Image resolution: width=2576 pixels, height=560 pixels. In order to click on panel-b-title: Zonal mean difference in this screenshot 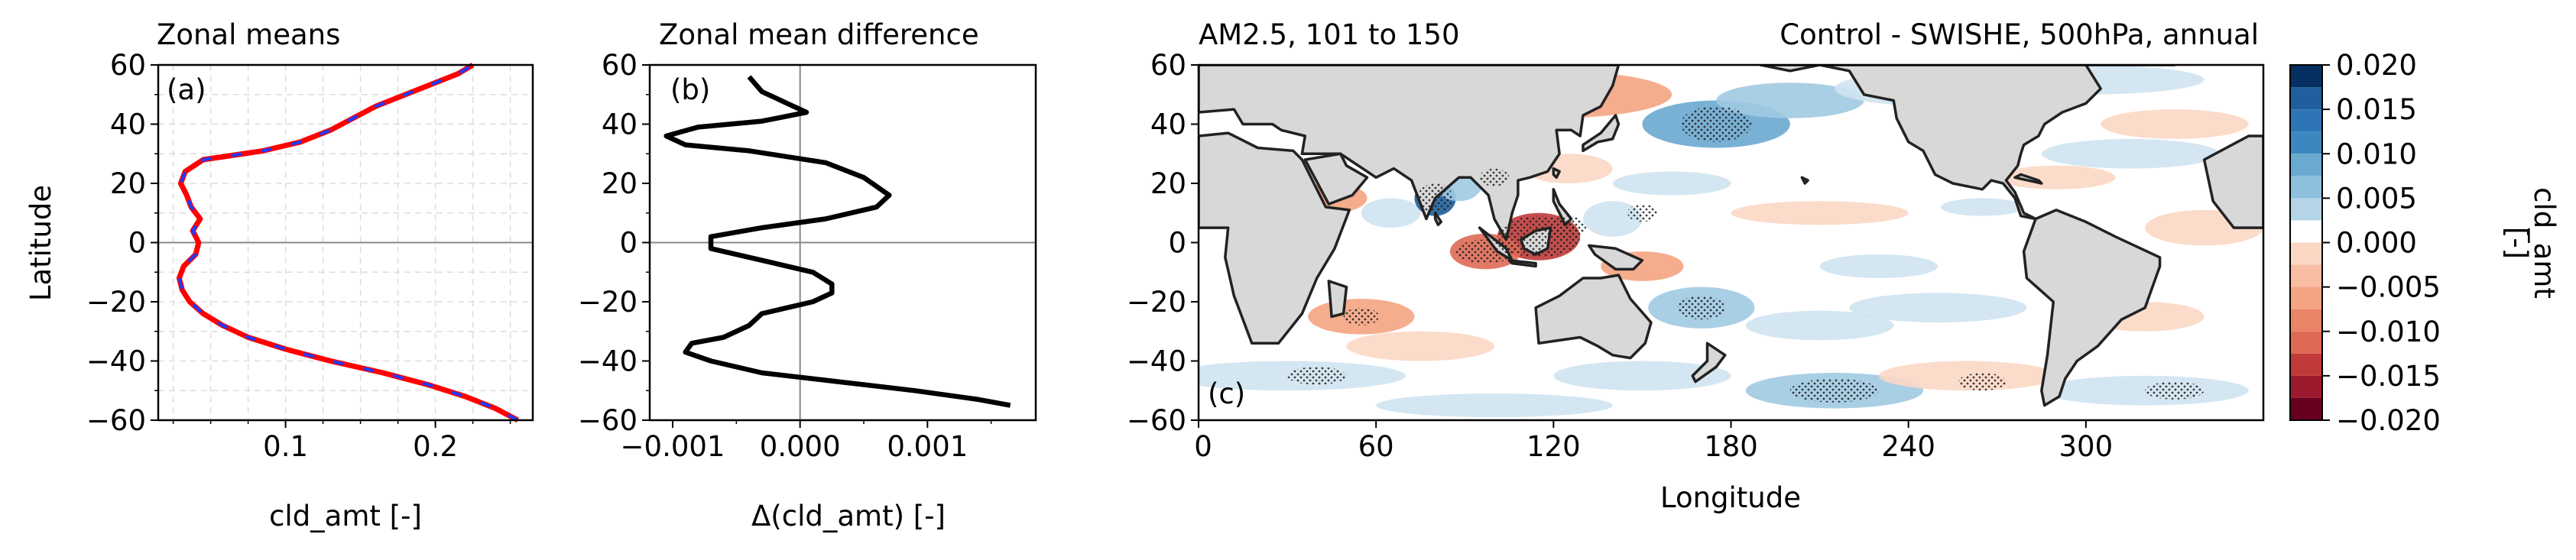, I will do `click(819, 34)`.